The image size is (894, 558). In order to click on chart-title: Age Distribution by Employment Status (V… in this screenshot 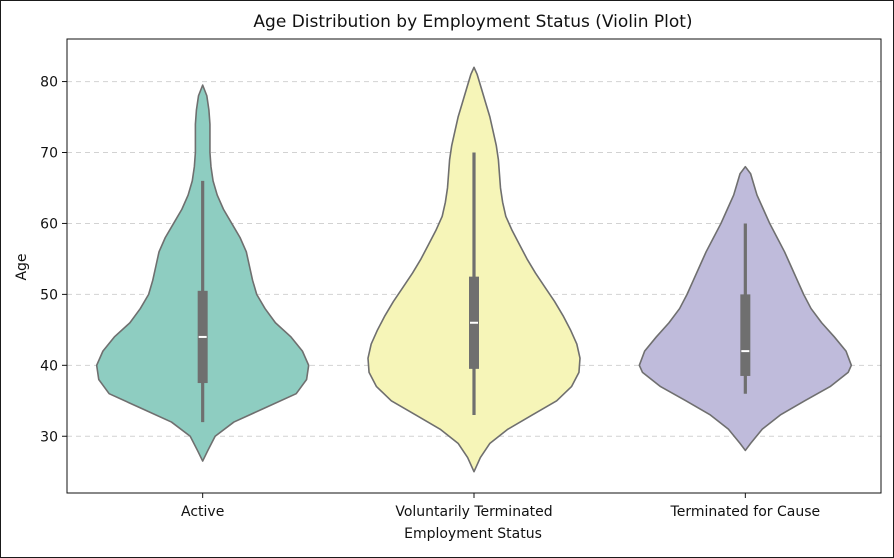, I will do `click(472, 22)`.